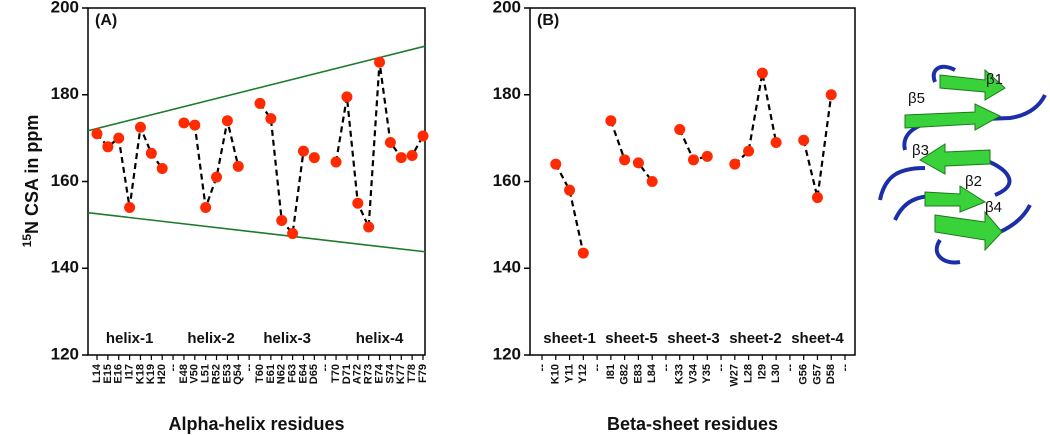 The height and width of the screenshot is (435, 1050). What do you see at coordinates (692, 424) in the screenshot?
I see `x-axis-title: Beta-sheet residues` at bounding box center [692, 424].